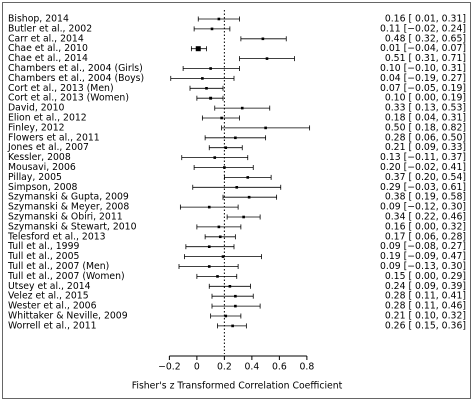 This screenshot has width=474, height=402. I want to click on study-label: Simpson, 2008, so click(43, 187).